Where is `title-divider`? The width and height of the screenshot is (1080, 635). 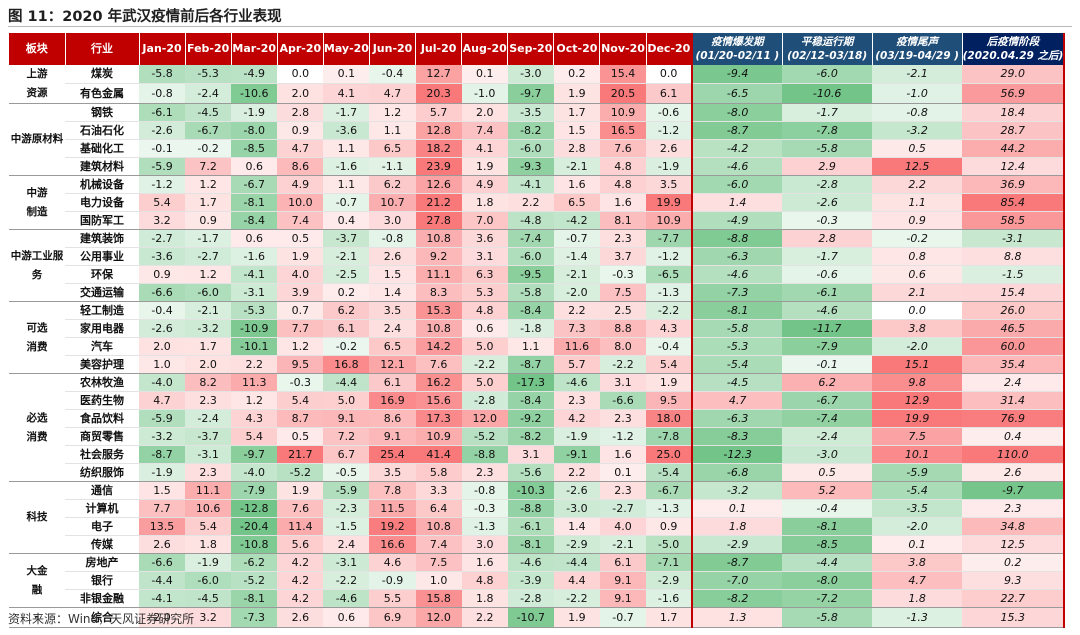 title-divider is located at coordinates (540, 26).